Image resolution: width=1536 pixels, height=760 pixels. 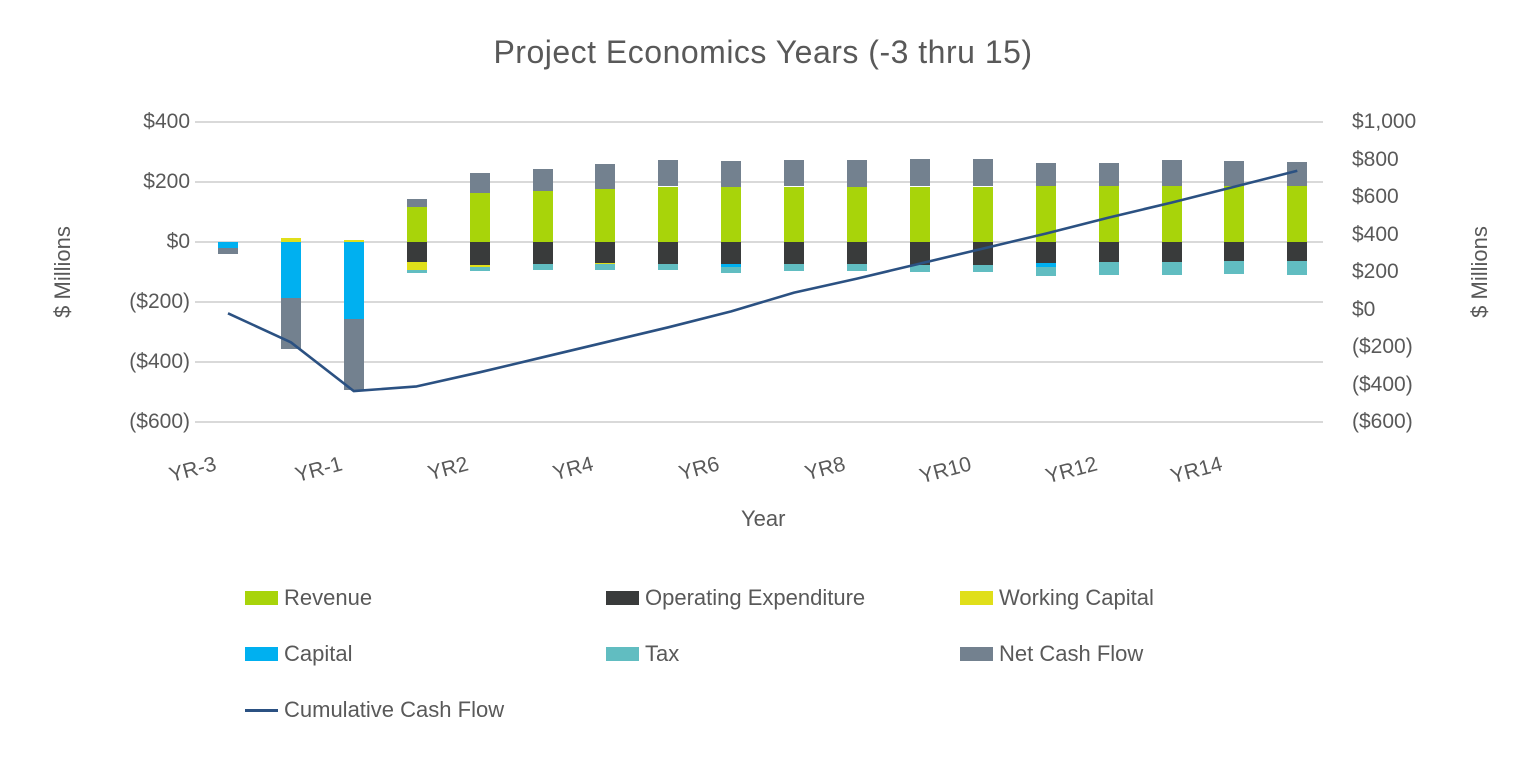 I want to click on bar-segment-net-cash-flow-yr9, so click(x=919, y=173).